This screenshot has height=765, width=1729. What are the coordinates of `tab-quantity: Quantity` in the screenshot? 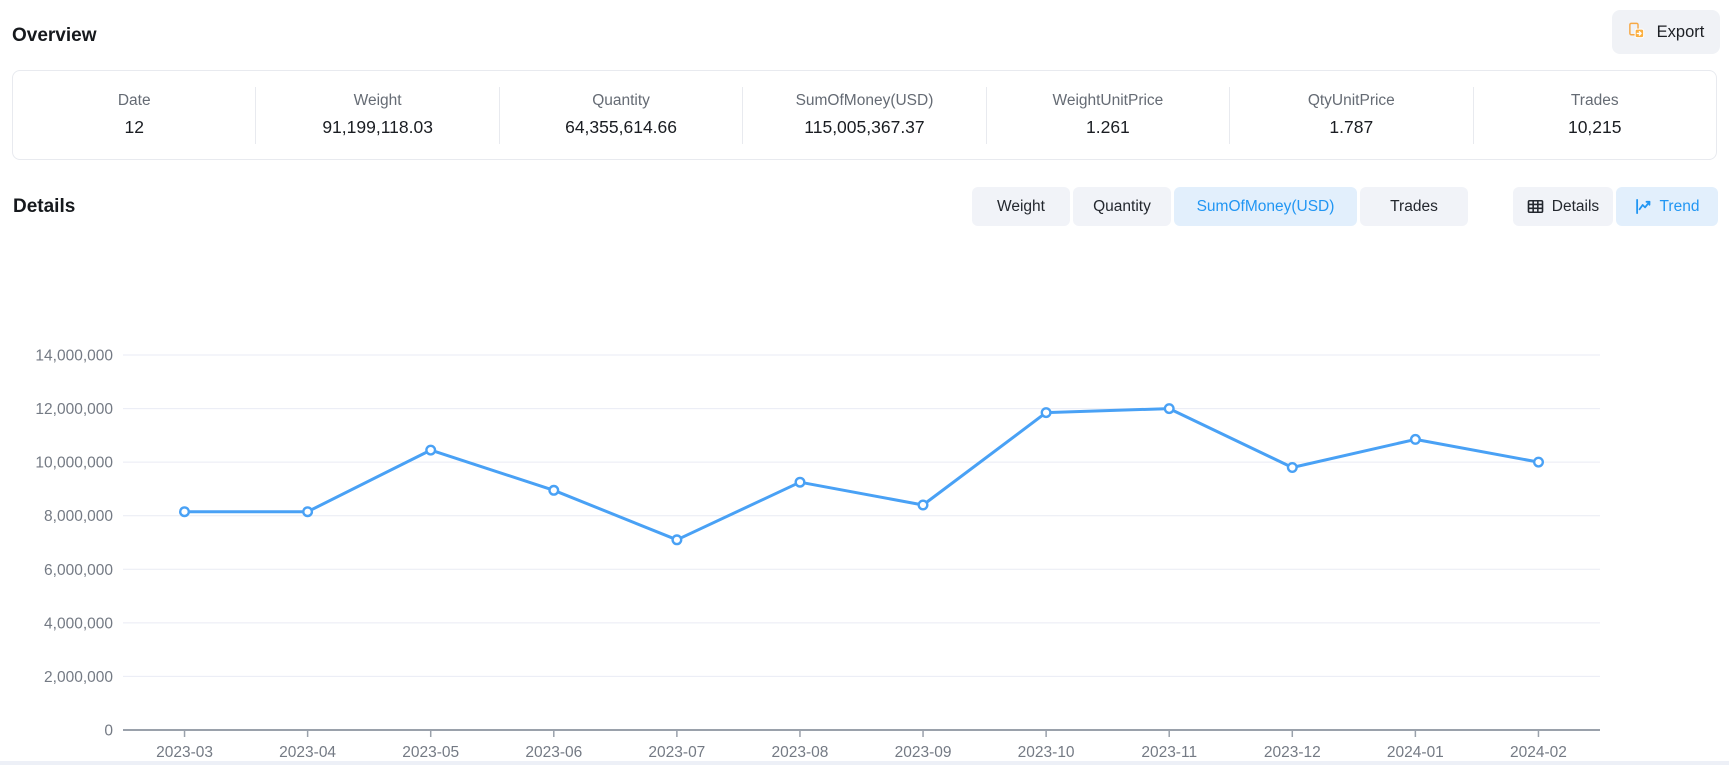 It's located at (1122, 206).